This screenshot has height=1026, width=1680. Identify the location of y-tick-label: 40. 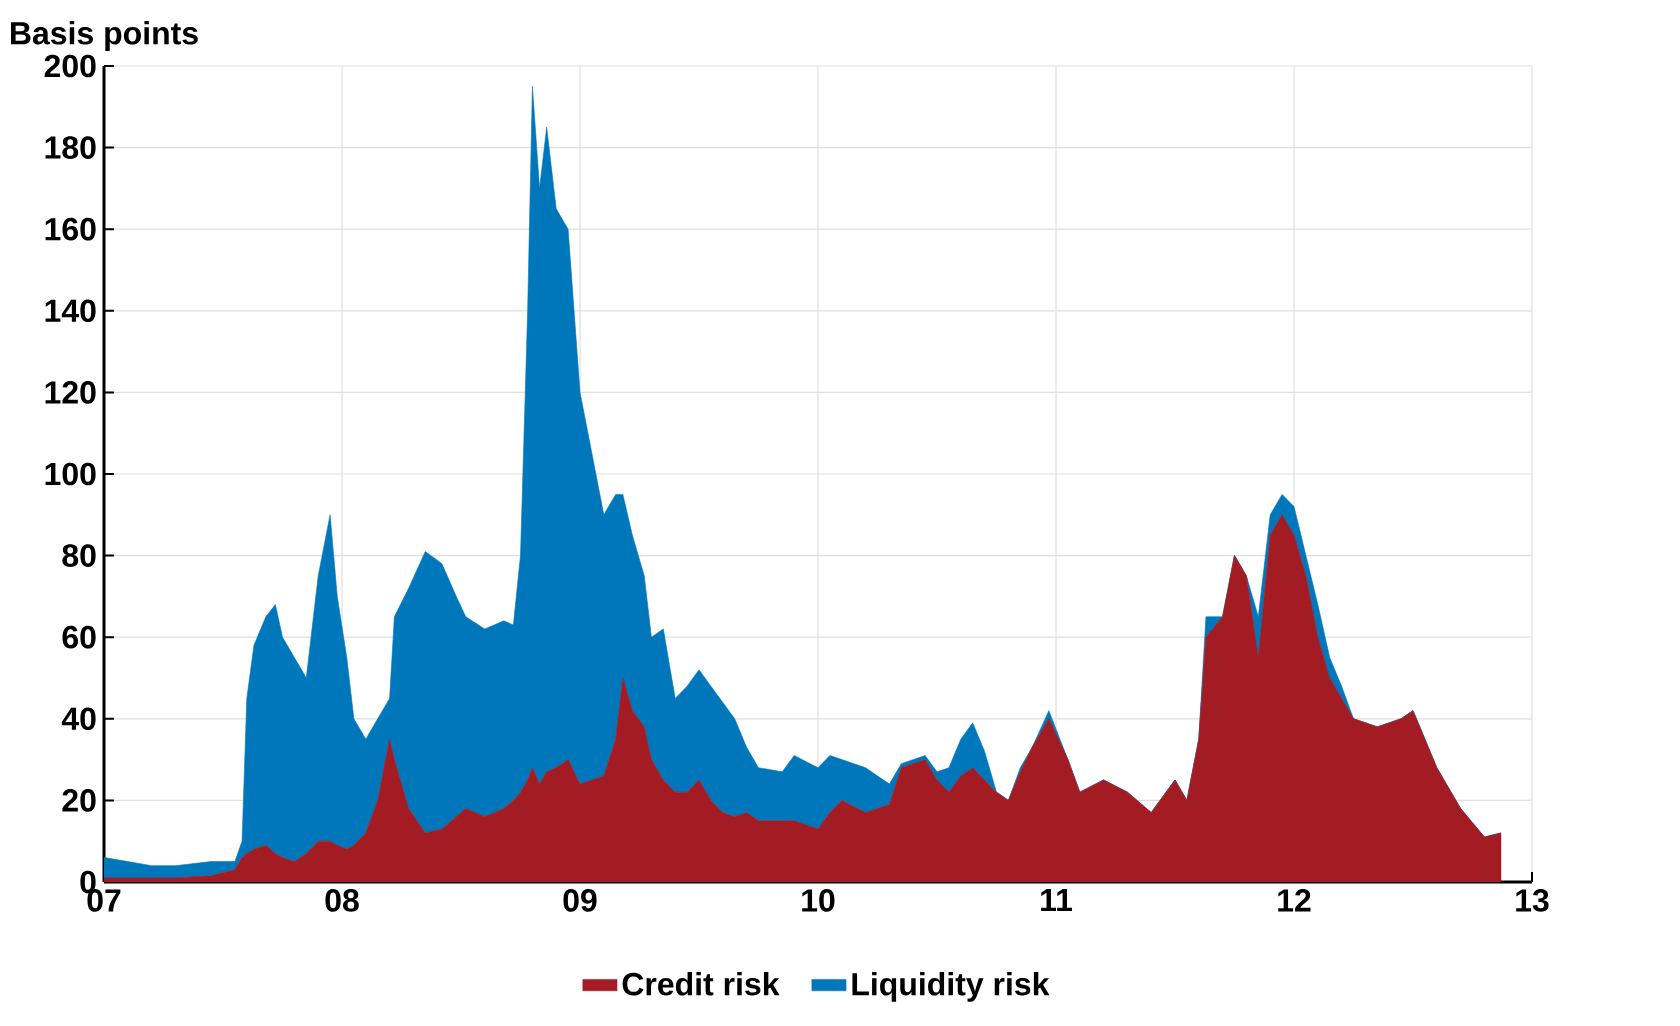
(78, 719).